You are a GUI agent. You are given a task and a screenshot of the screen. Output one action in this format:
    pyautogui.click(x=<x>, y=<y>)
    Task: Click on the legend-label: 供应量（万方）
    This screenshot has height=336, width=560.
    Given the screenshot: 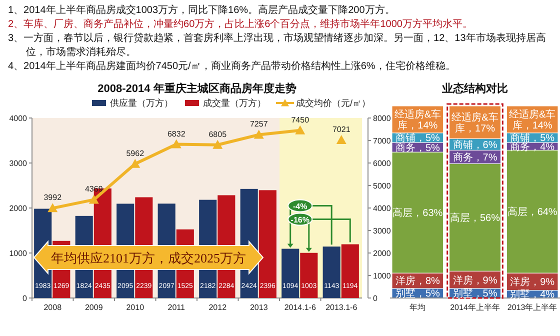 What is the action you would take?
    pyautogui.click(x=141, y=103)
    